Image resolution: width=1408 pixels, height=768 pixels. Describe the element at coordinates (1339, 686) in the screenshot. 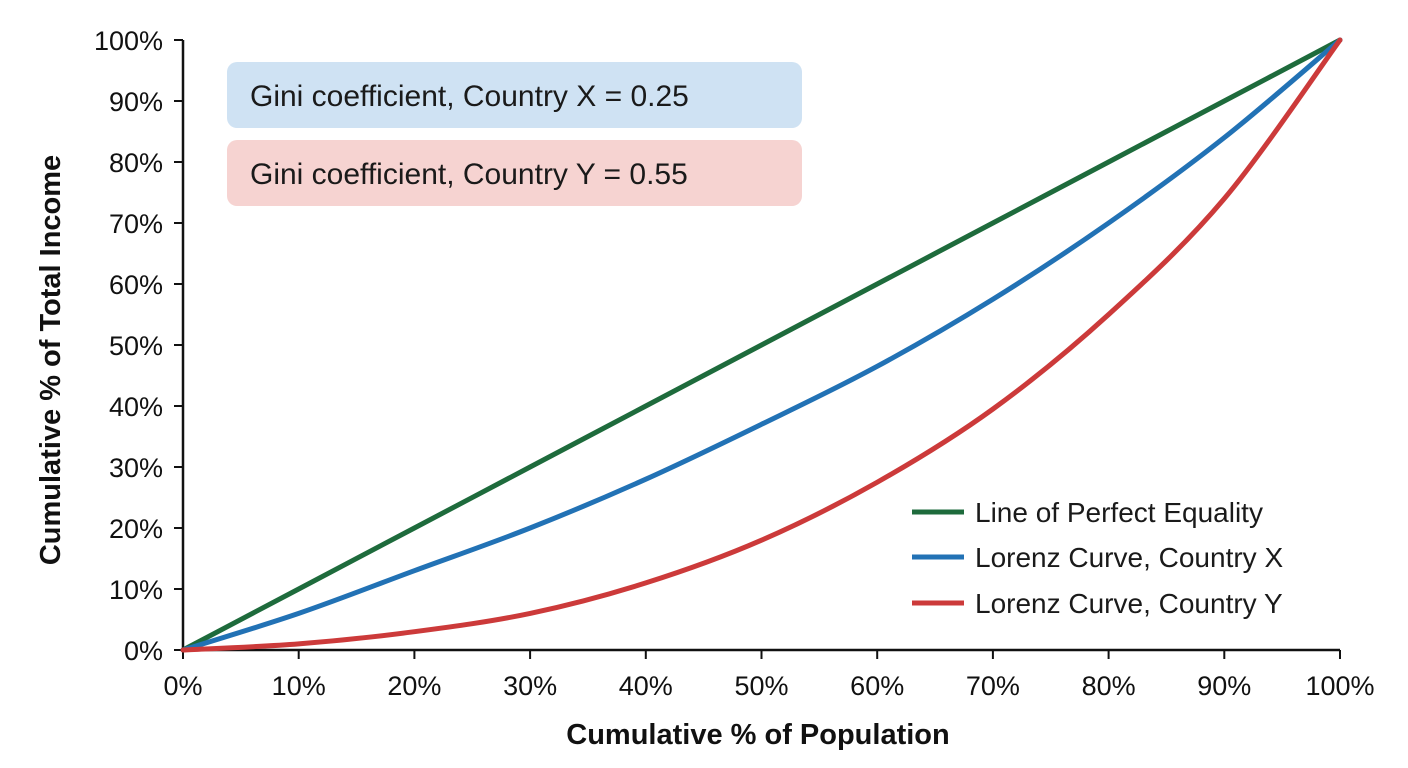

I see `x-tick-label: 100%` at that location.